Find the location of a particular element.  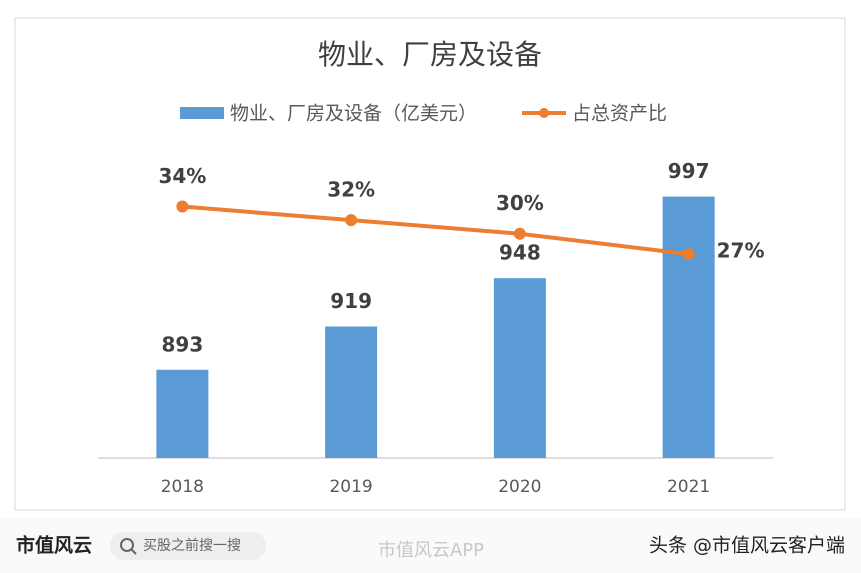

data-label: 30% is located at coordinates (520, 203).